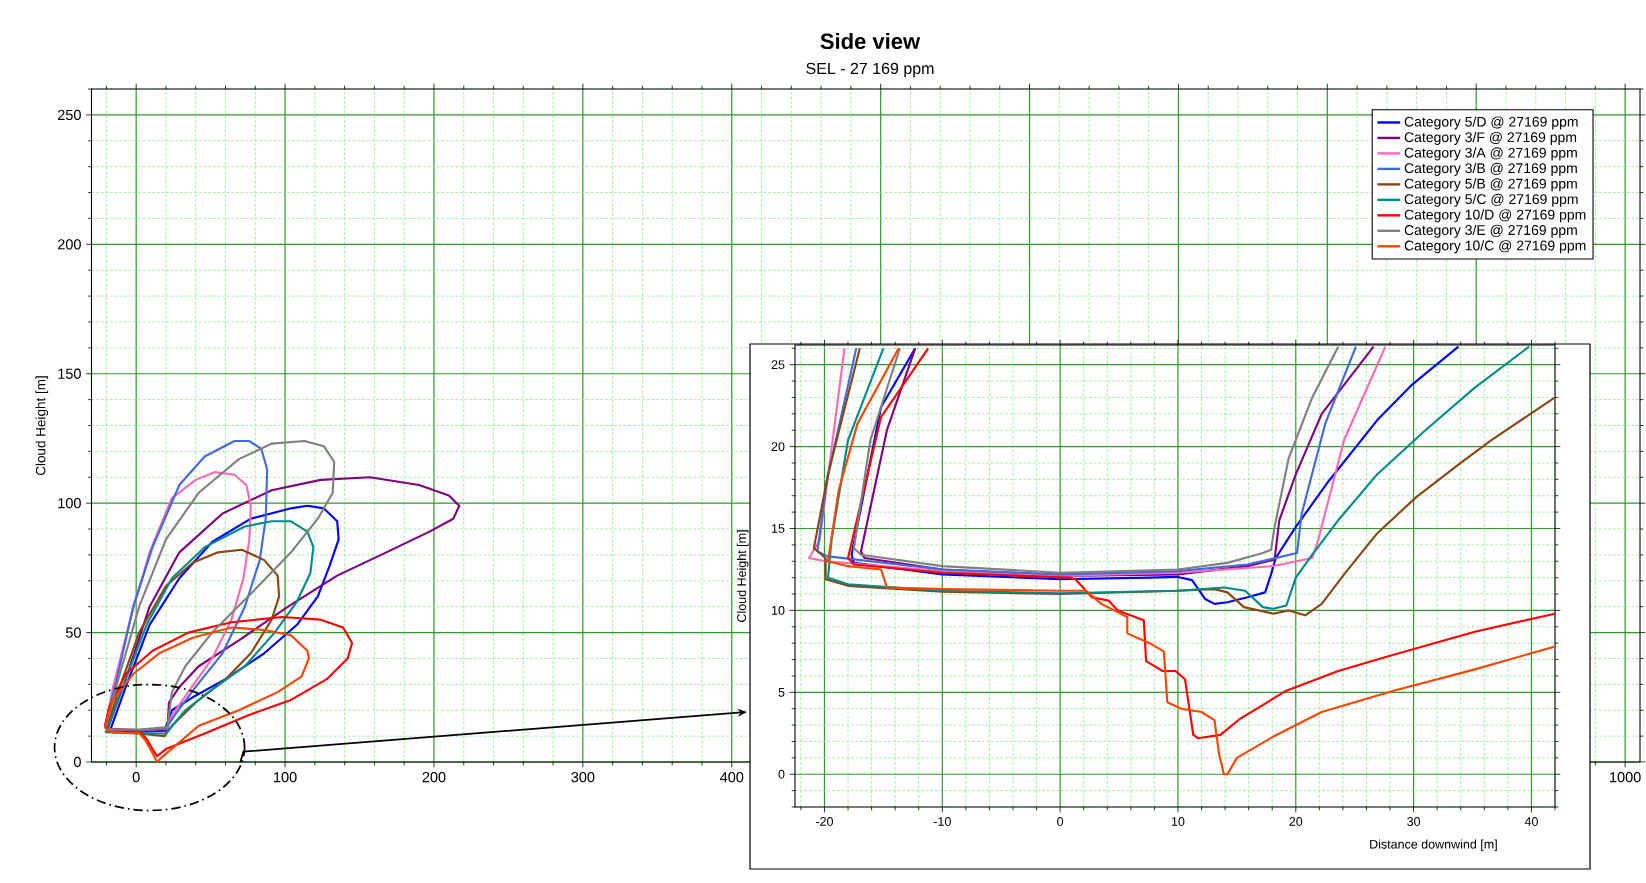 This screenshot has height=883, width=1646. I want to click on x-tick-label: 400, so click(731, 777).